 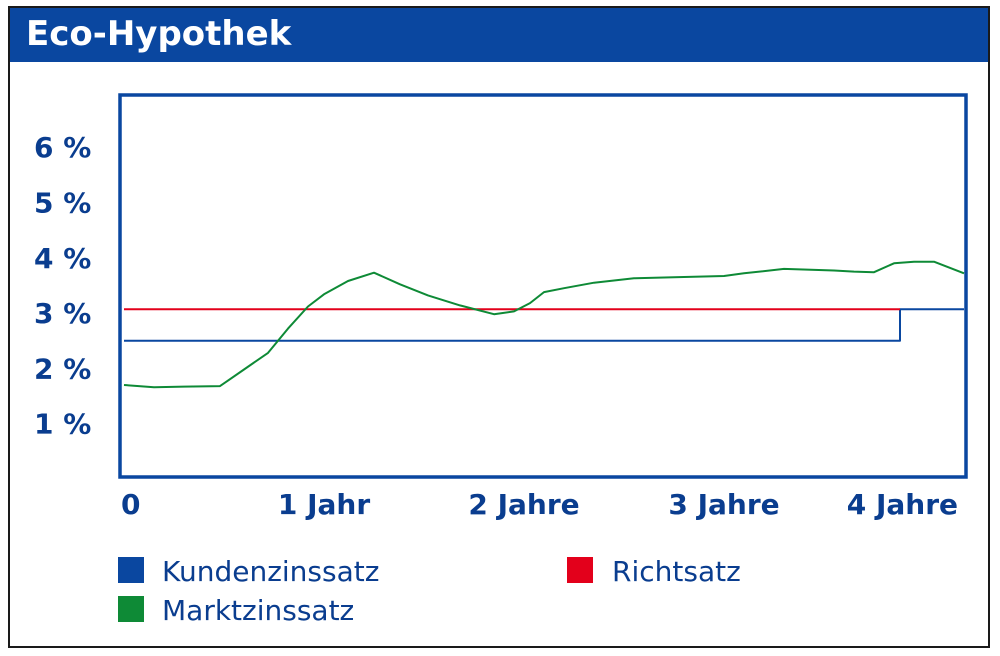 What do you see at coordinates (131, 609) in the screenshot?
I see `legend-swatch-marktzinssatz` at bounding box center [131, 609].